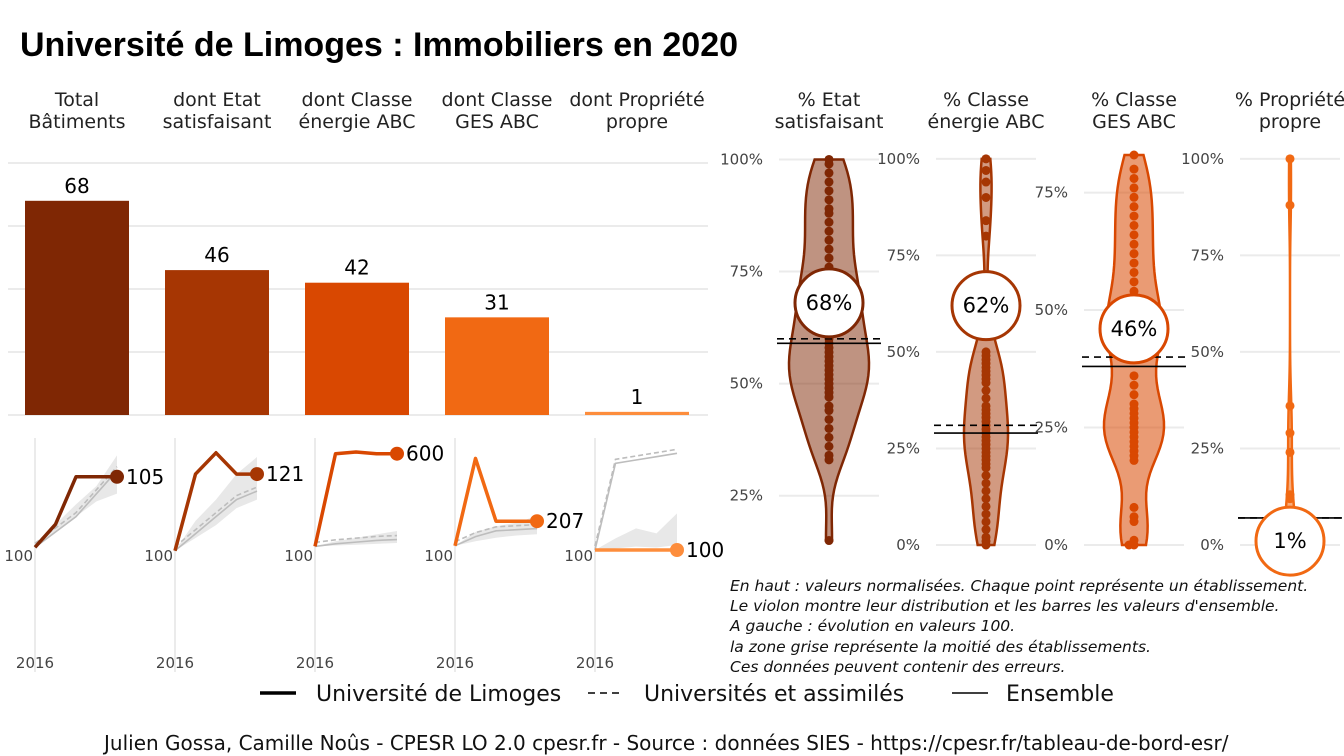 The width and height of the screenshot is (1344, 756). I want to click on end-value-label: 600, so click(425, 454).